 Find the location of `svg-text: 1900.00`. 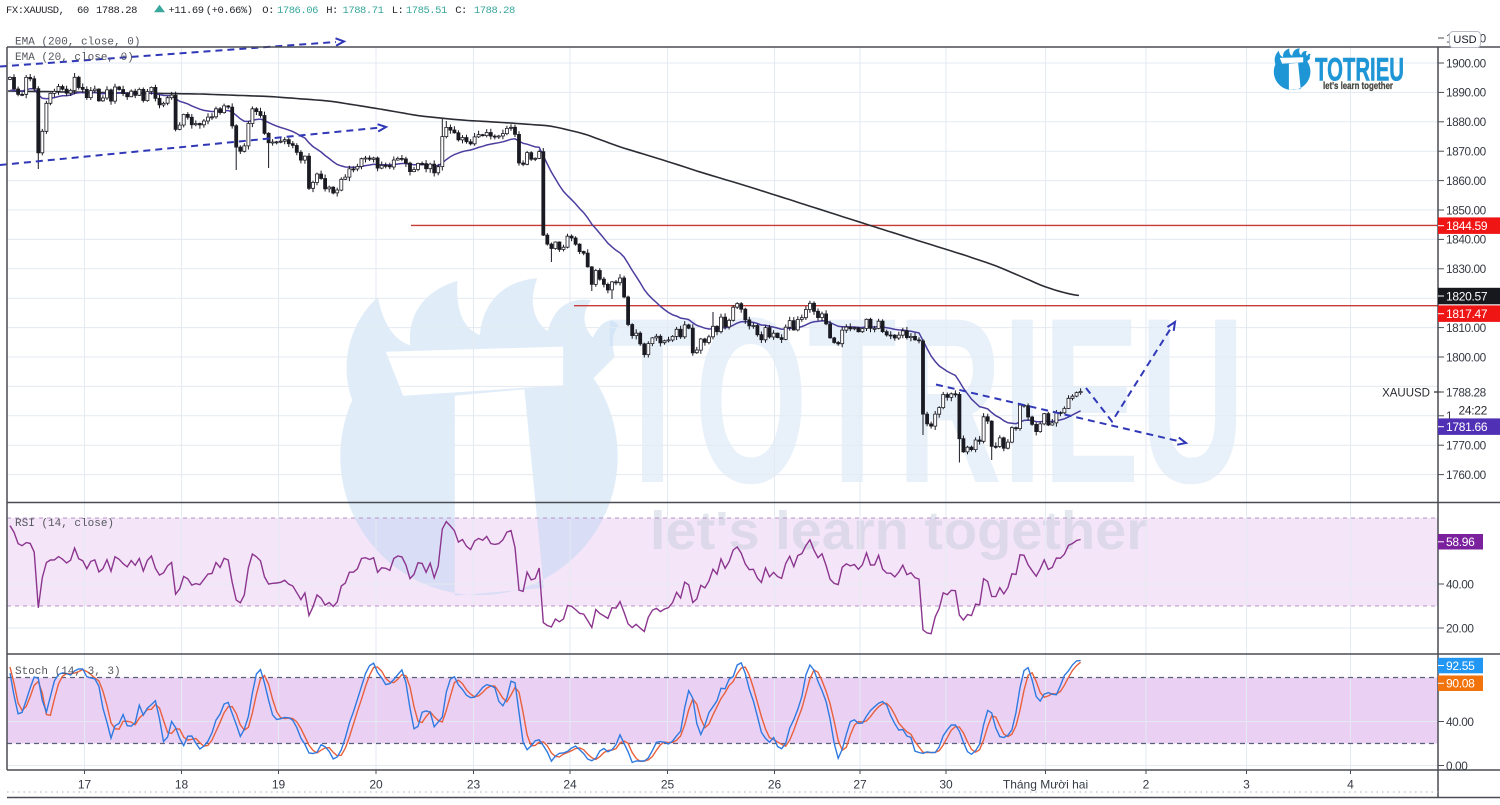

svg-text: 1900.00 is located at coordinates (1466, 63).